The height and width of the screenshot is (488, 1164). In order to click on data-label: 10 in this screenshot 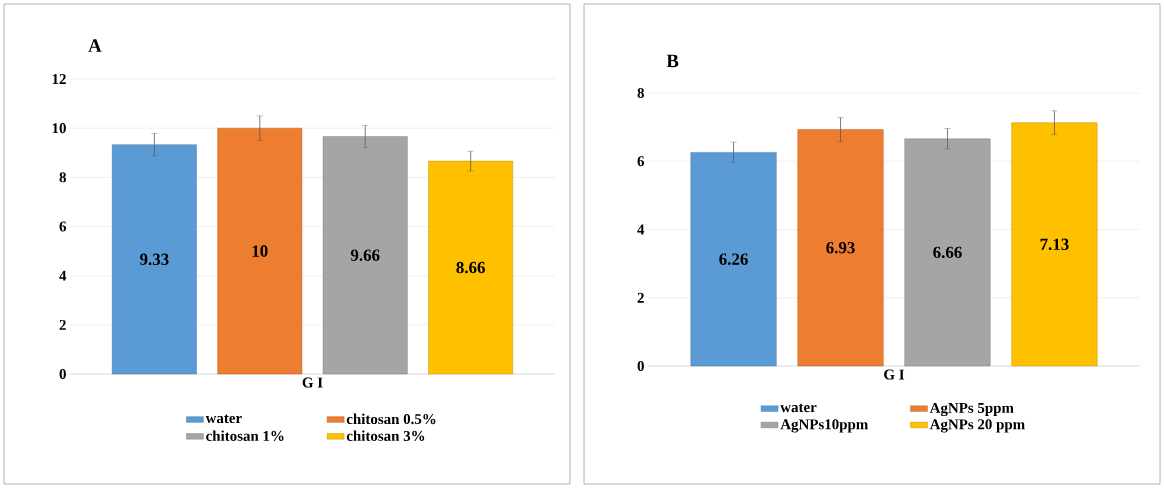, I will do `click(260, 251)`.